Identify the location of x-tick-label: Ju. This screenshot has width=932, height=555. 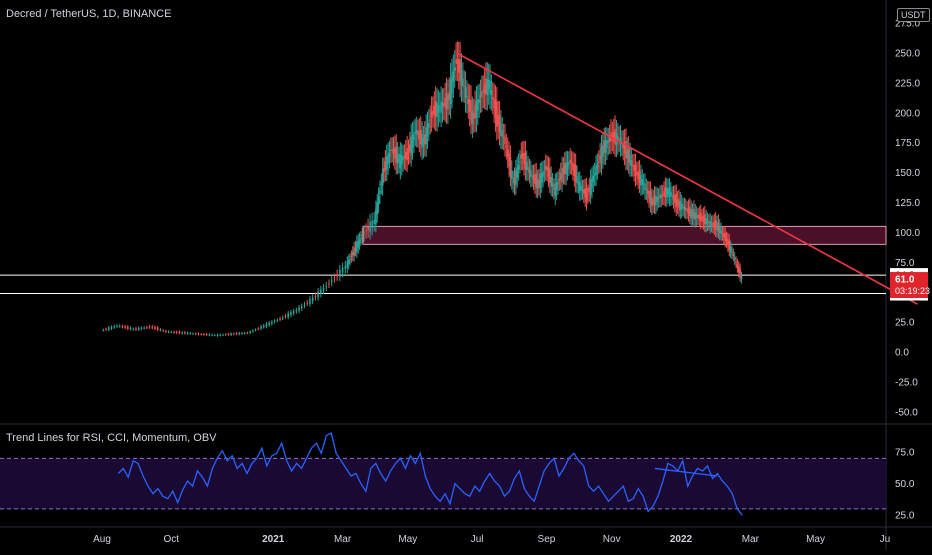
(885, 539).